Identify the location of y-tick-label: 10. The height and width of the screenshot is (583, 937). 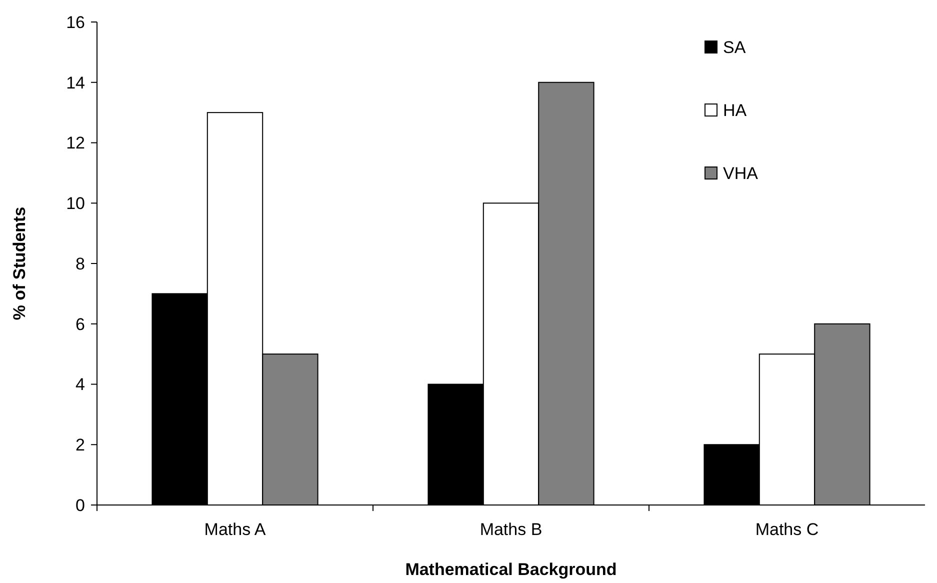
(75, 204).